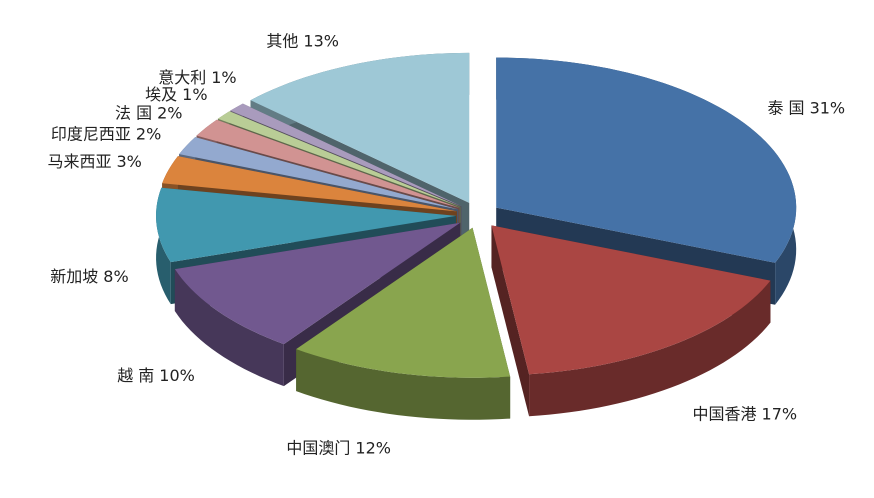 The width and height of the screenshot is (874, 498). I want to click on value-label: 13%, so click(321, 40).